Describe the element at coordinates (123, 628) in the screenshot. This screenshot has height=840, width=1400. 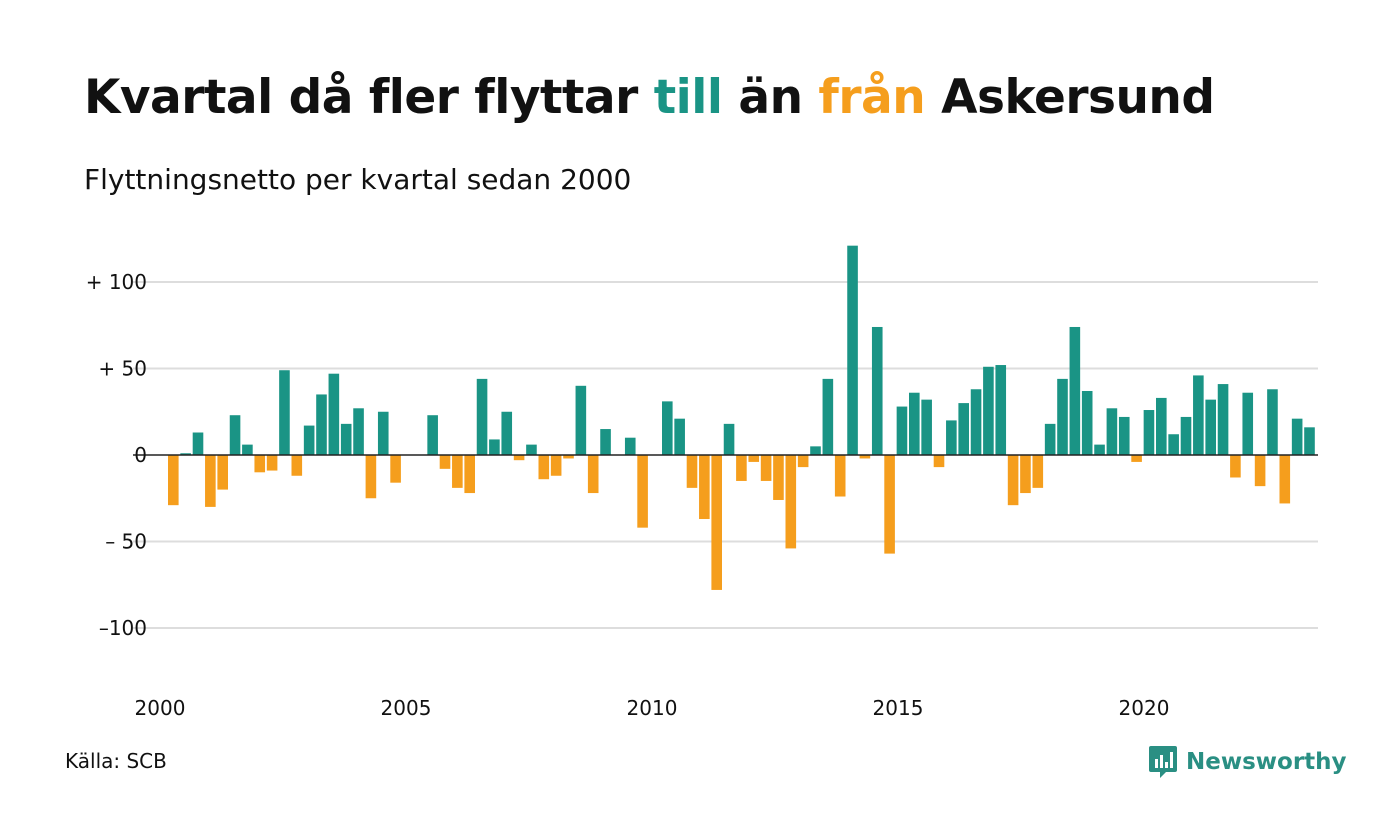
I see `y-tick-label: –100` at that location.